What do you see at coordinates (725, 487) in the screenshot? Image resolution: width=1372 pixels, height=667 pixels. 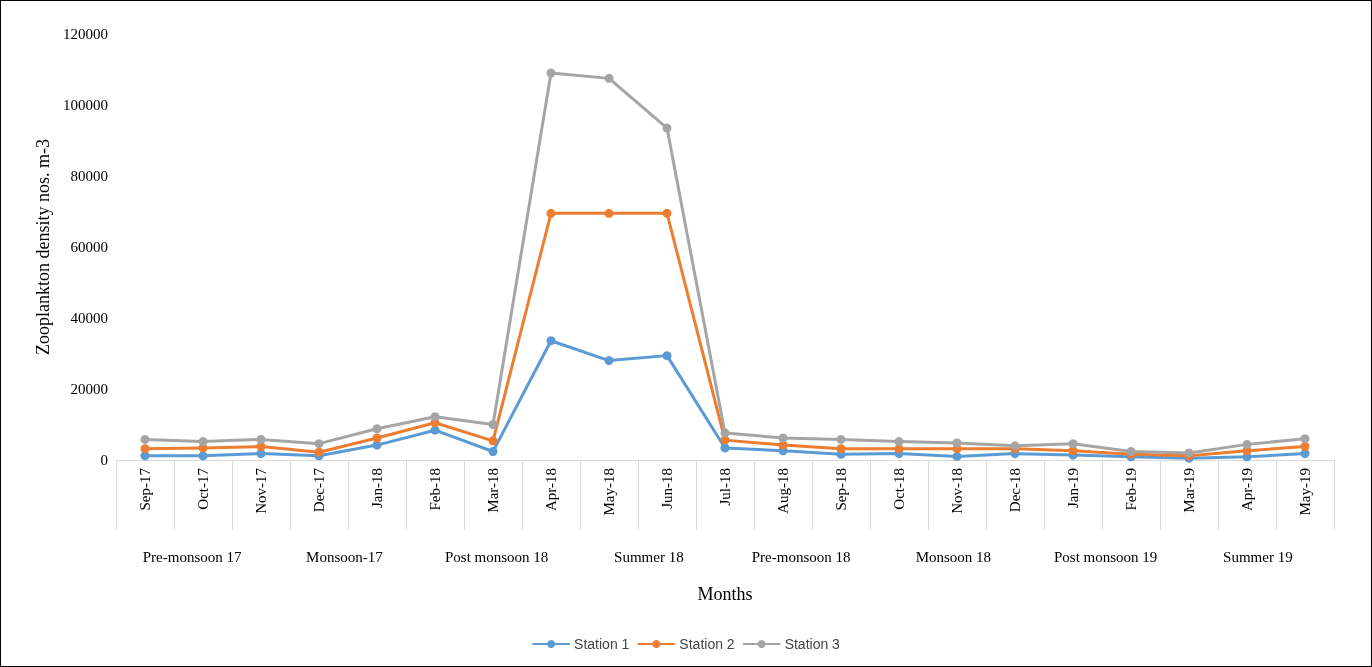 I see `x-tick-label: Jul-18` at bounding box center [725, 487].